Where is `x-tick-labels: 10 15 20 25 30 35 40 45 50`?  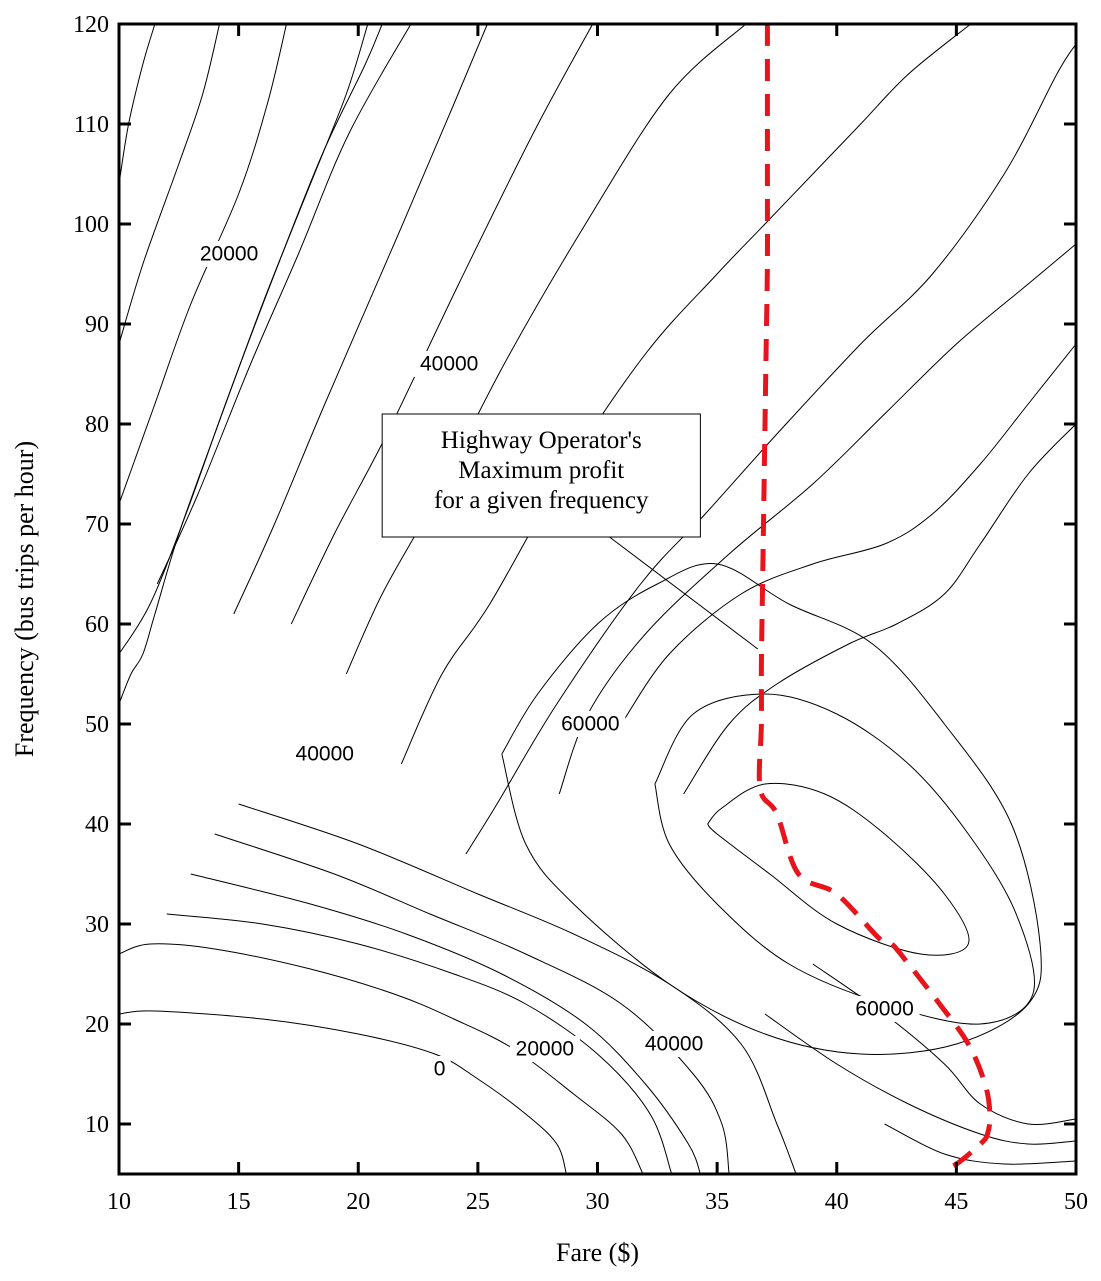 x-tick-labels: 10 15 20 25 30 35 40 45 50 is located at coordinates (597, 1202).